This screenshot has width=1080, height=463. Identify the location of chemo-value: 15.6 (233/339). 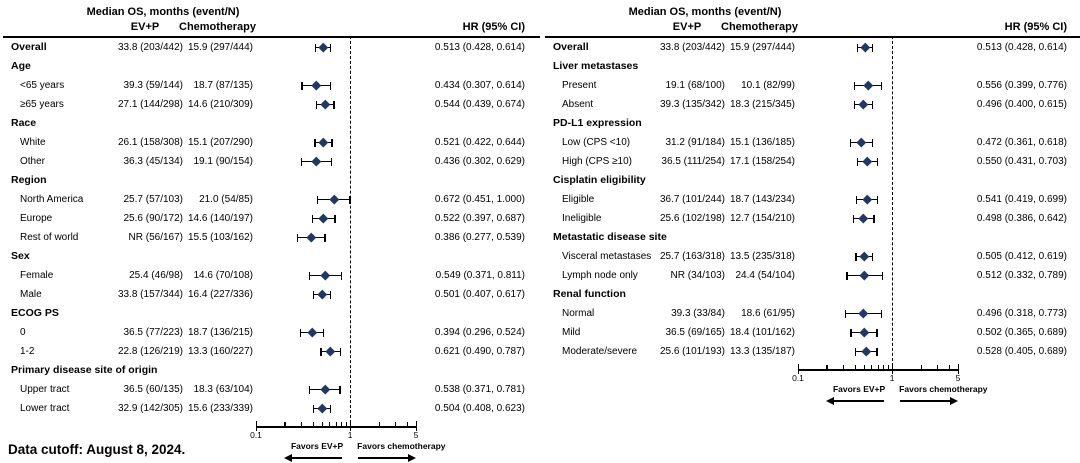
(220, 408).